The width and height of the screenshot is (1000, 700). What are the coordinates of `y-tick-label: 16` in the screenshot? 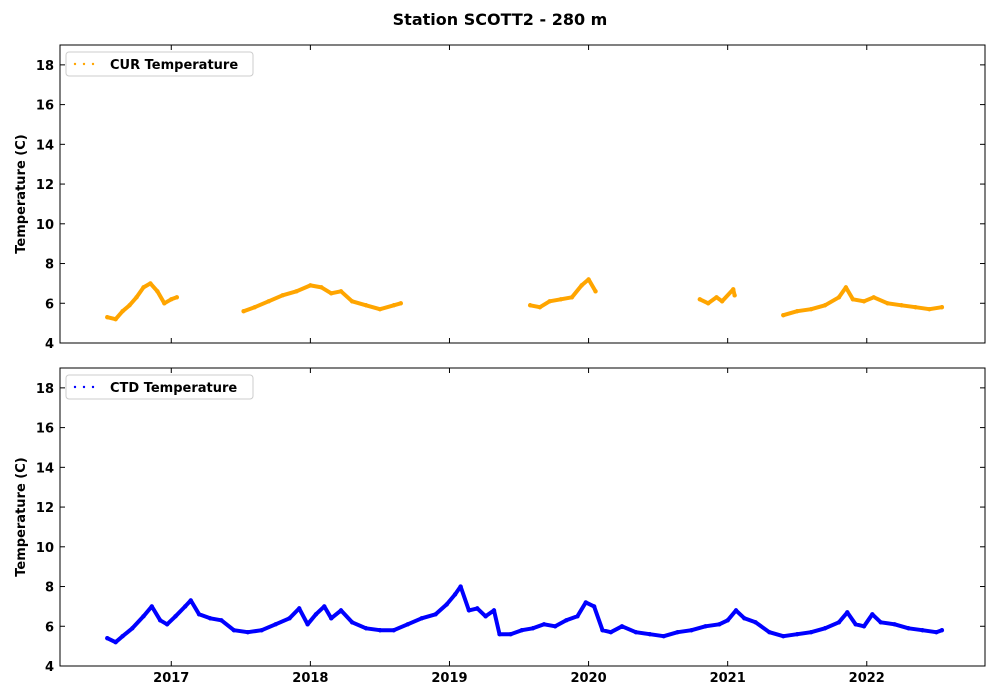 It's located at (45, 106).